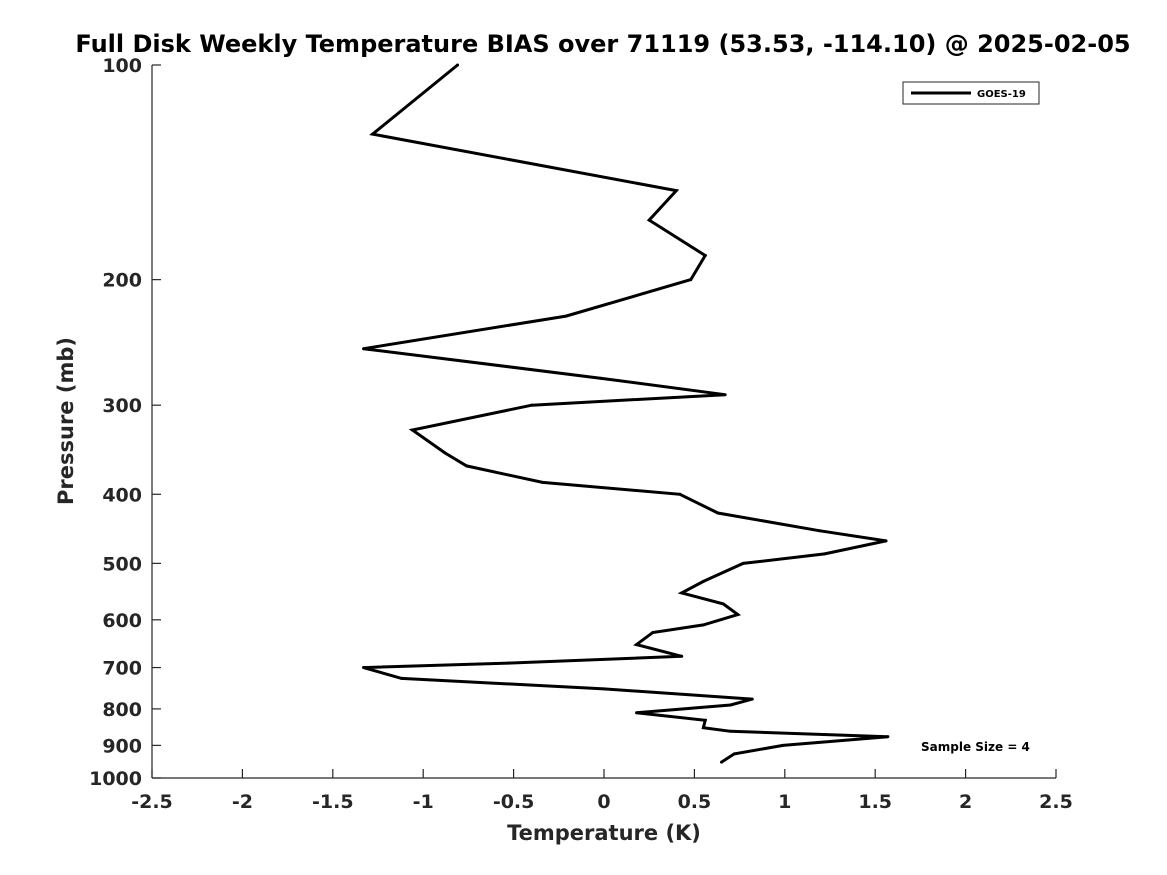  Describe the element at coordinates (66, 421) in the screenshot. I see `y-axis-label: Pressure (mb)` at that location.